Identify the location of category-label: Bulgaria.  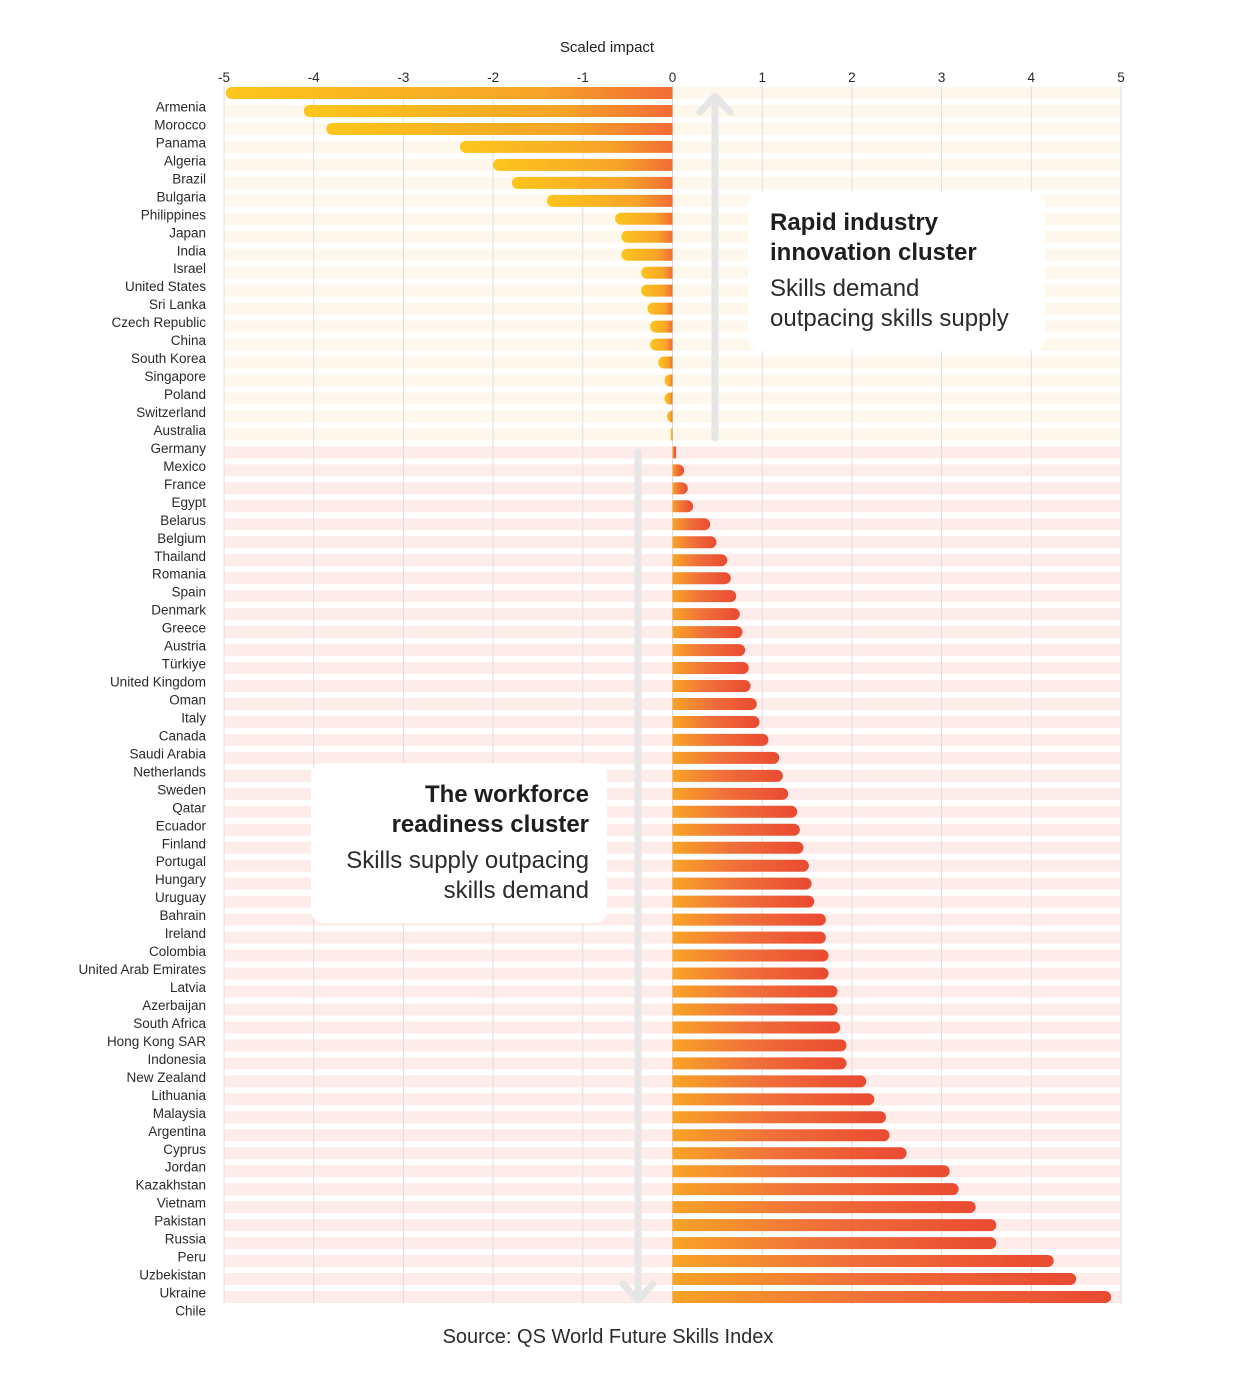
(181, 196).